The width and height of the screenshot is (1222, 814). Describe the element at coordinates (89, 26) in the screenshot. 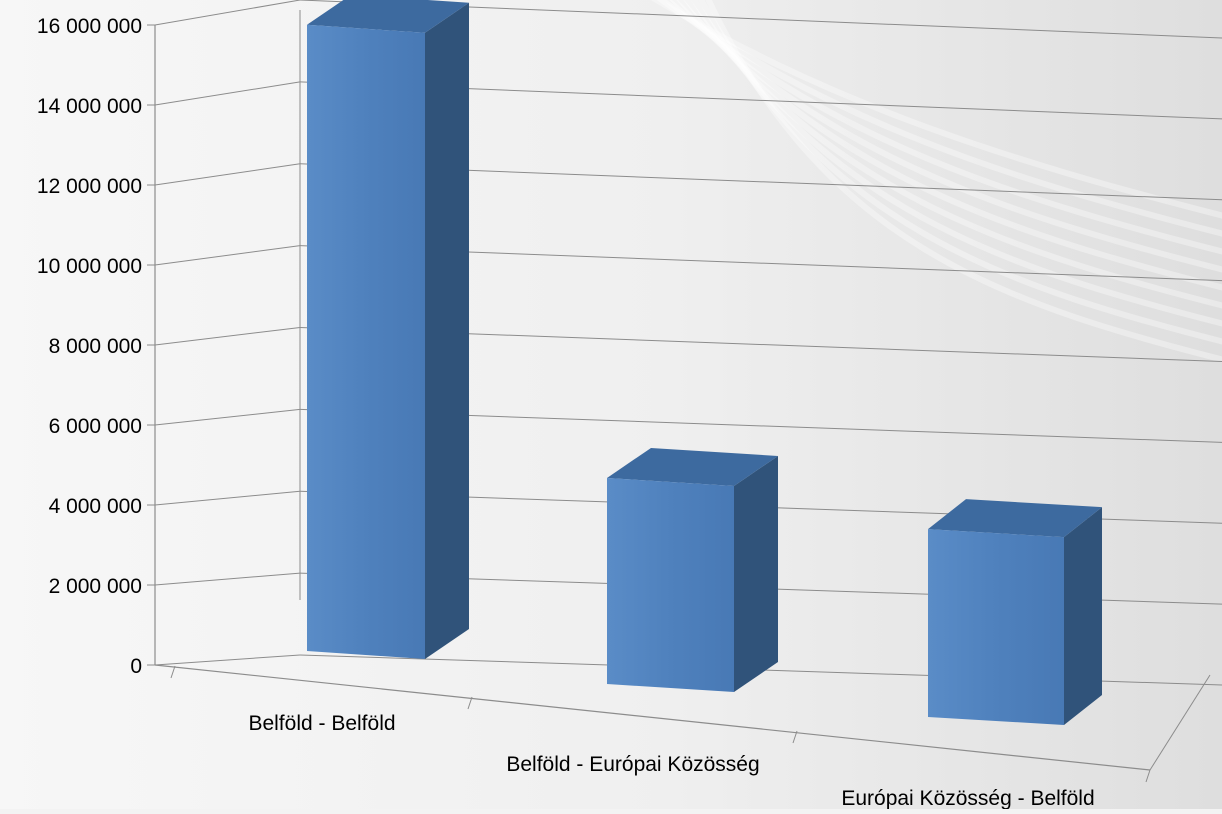

I see `y-tick-label: 16 000 000` at that location.